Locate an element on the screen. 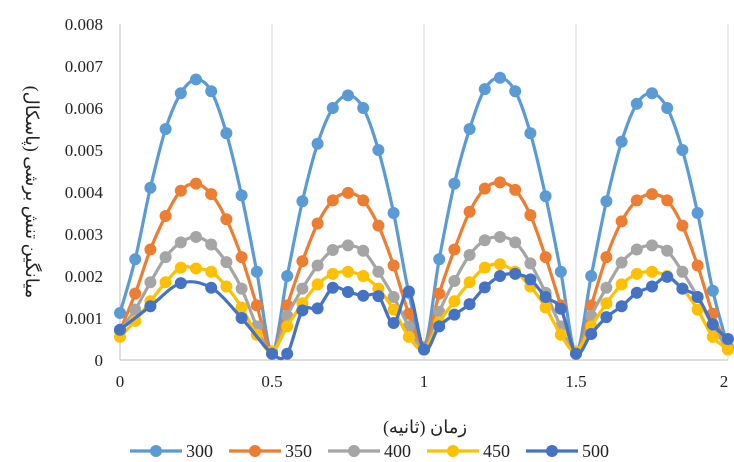  legend-item-350: 350 is located at coordinates (270, 451).